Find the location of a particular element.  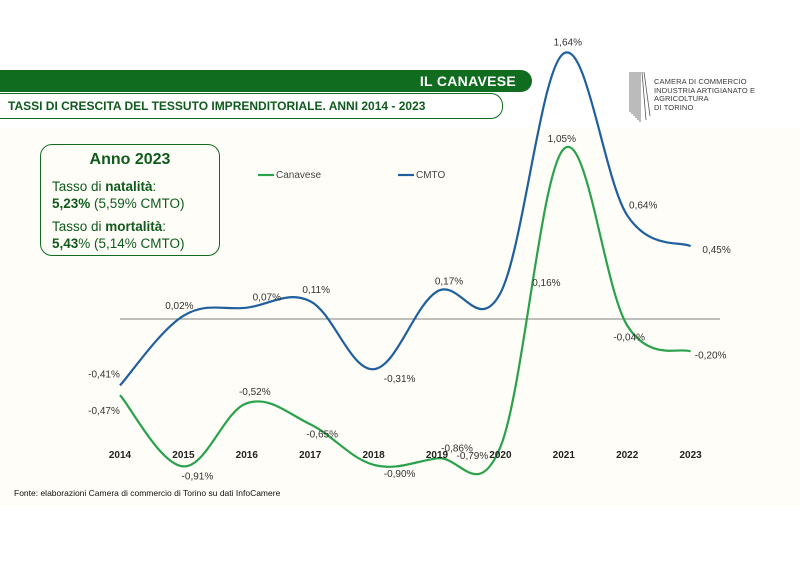

x-tick-2018: 2018 is located at coordinates (373, 455).